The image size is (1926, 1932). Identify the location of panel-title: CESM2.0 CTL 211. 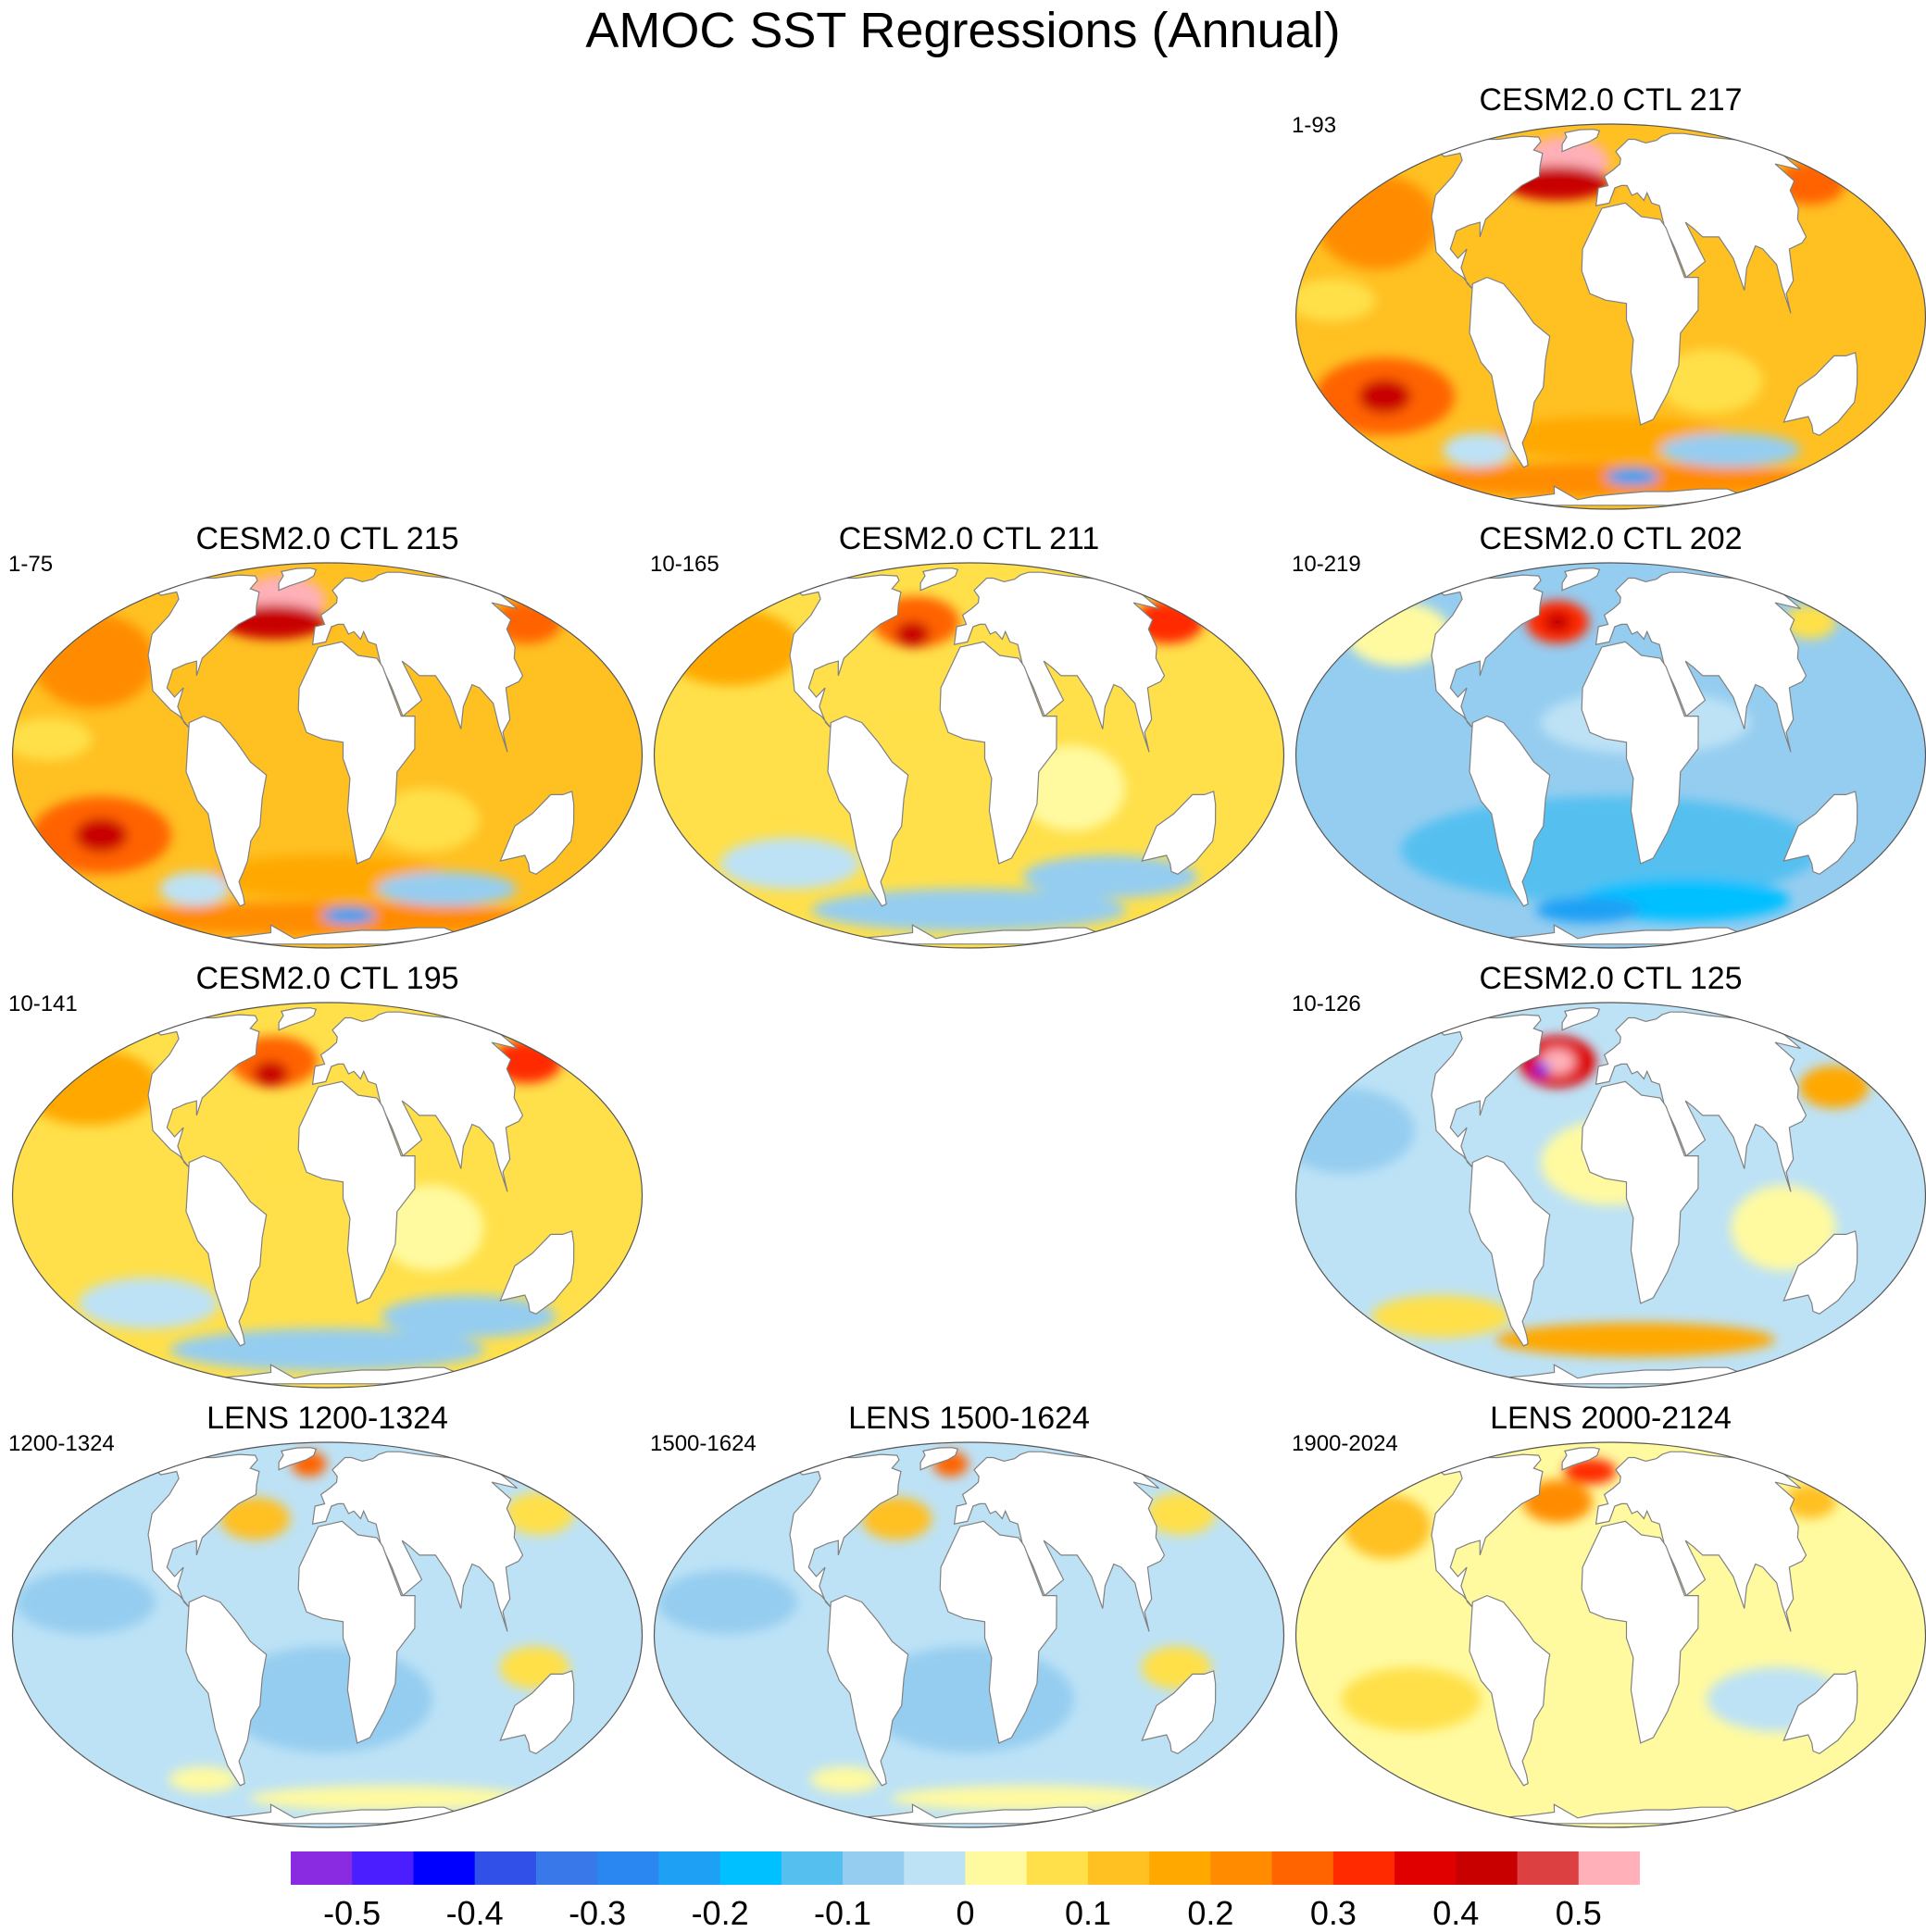
(969, 538).